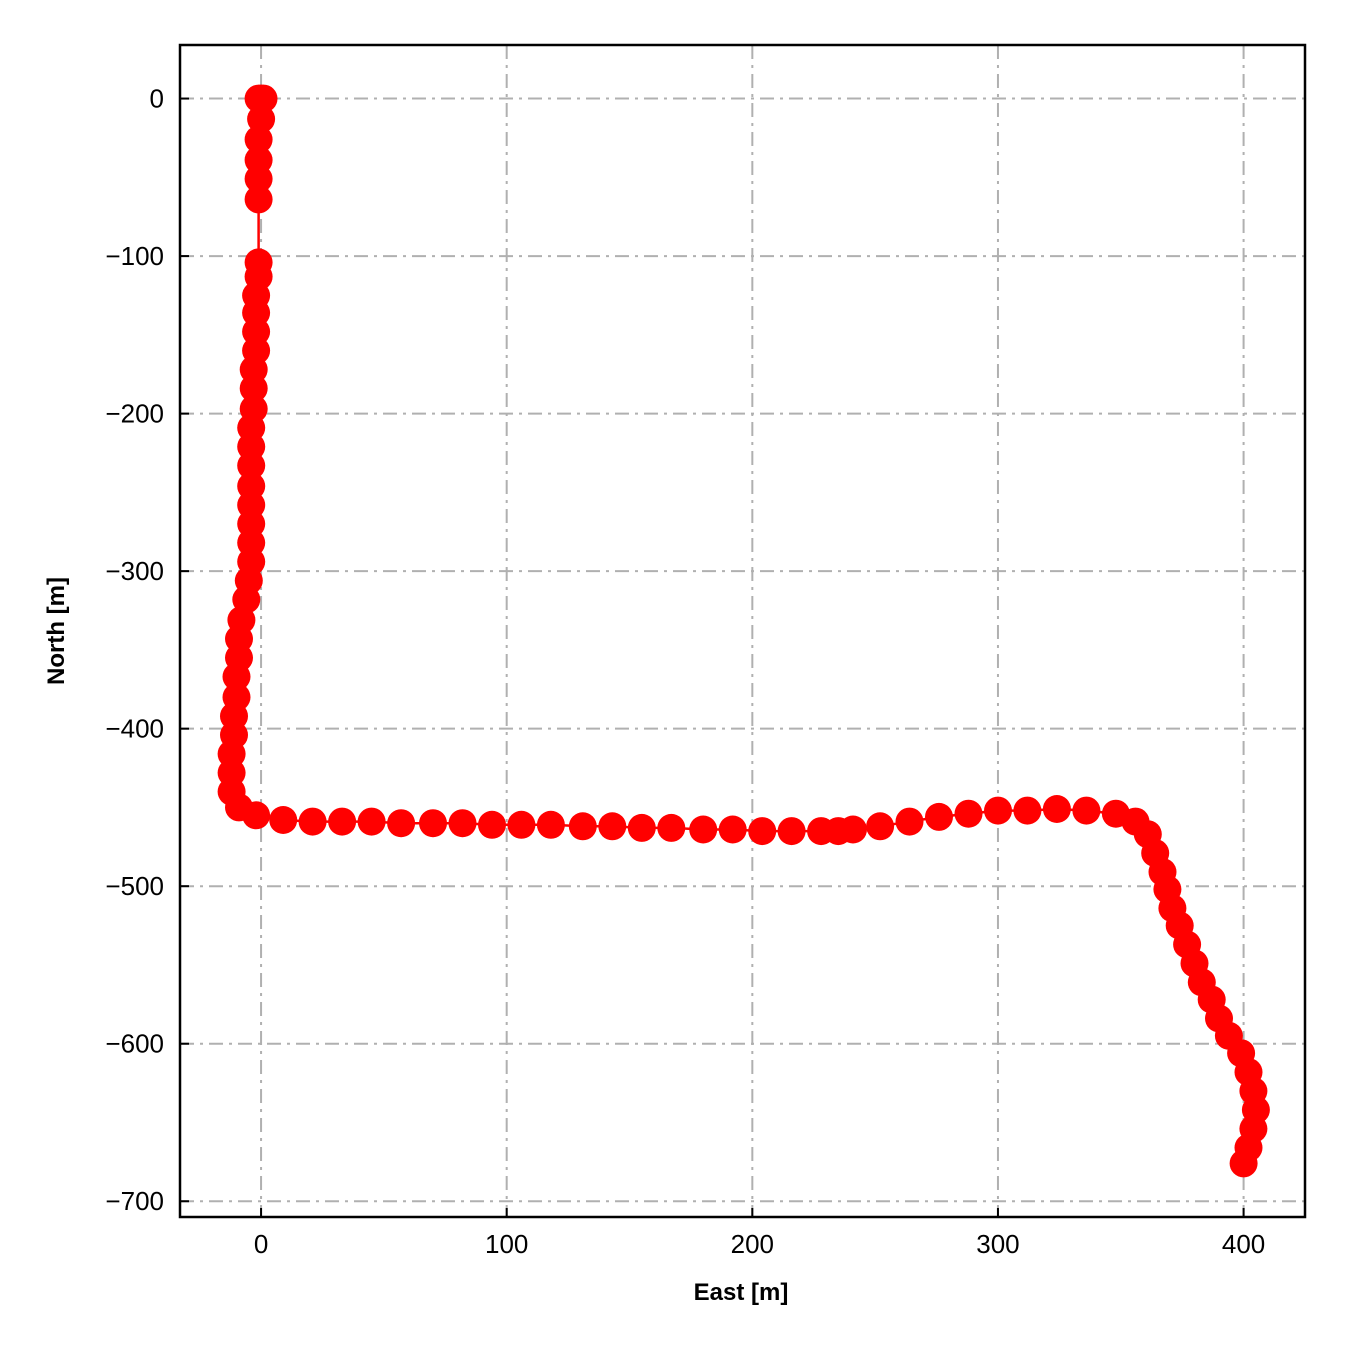 This screenshot has height=1350, width=1350. What do you see at coordinates (134, 729) in the screenshot?
I see `y-tick-label: −400` at bounding box center [134, 729].